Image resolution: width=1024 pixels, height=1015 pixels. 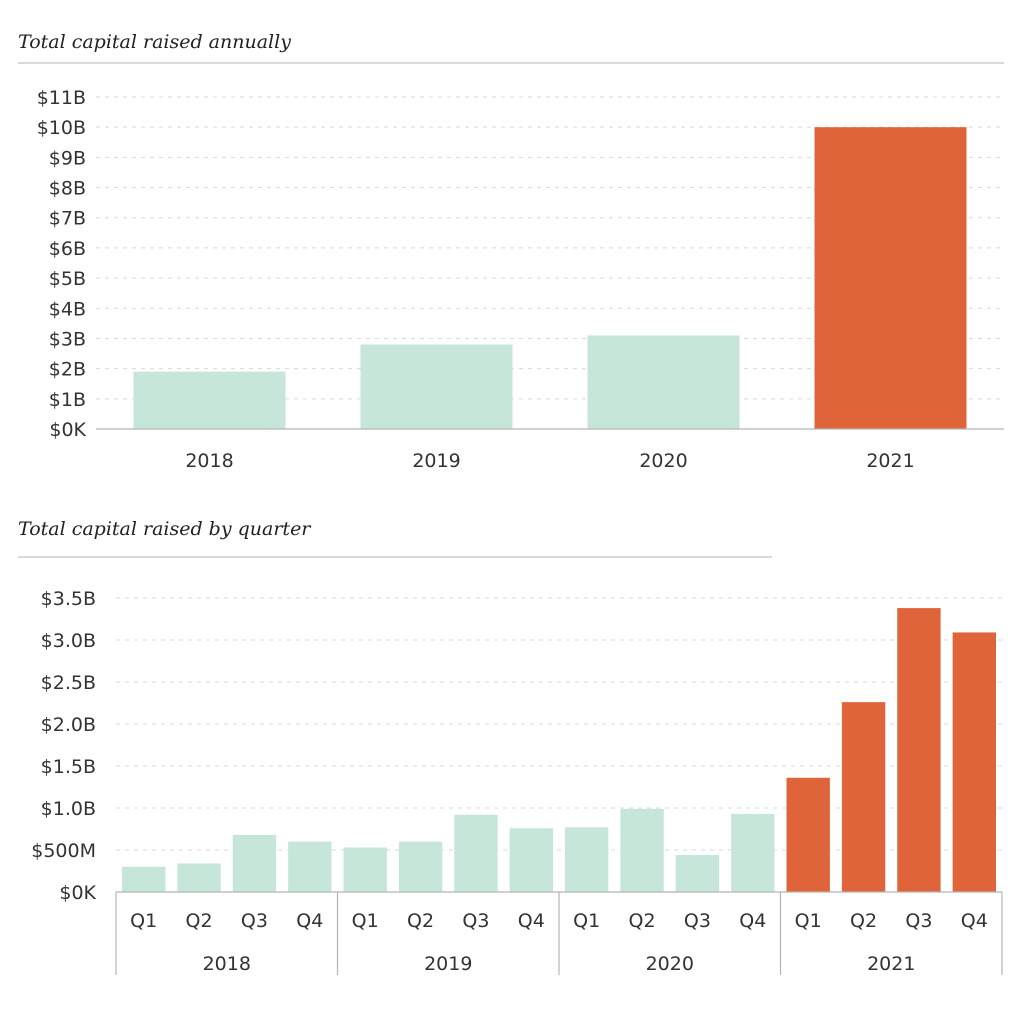 What do you see at coordinates (68, 683) in the screenshot?
I see `quarterly-y-tick-label: $2.5B` at bounding box center [68, 683].